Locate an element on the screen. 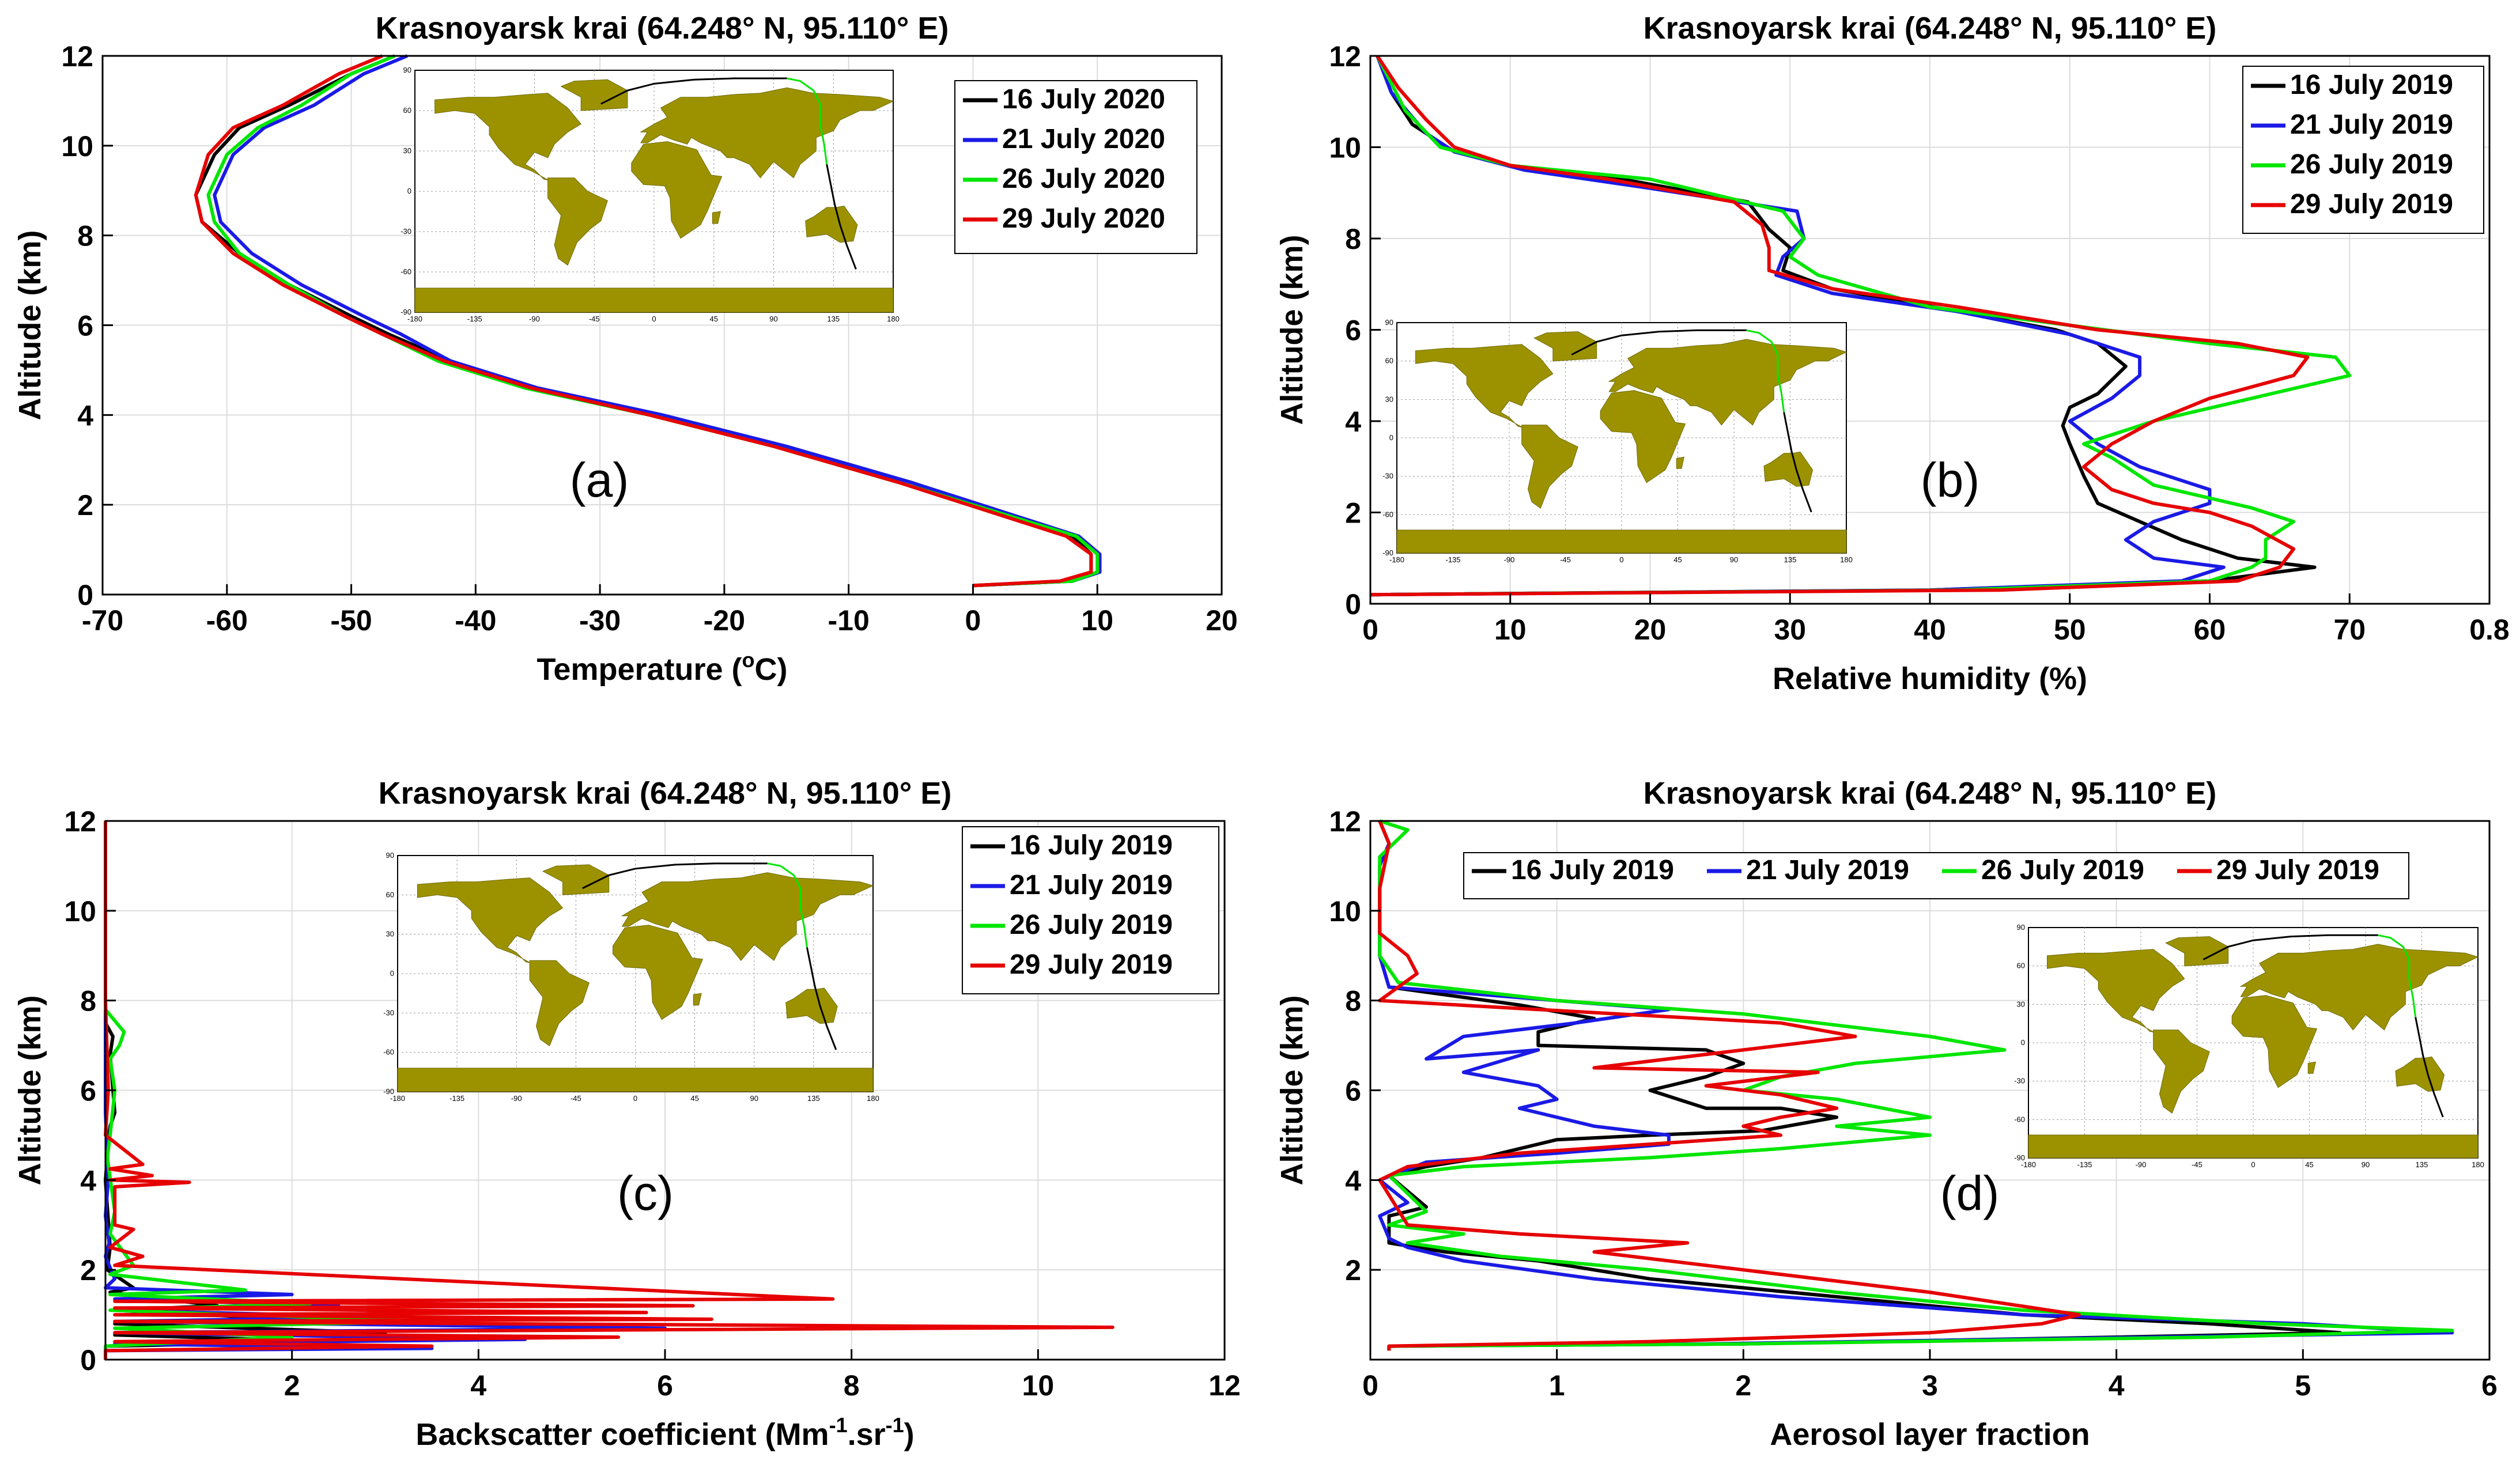  x-tick-label: 20 is located at coordinates (1222, 620).